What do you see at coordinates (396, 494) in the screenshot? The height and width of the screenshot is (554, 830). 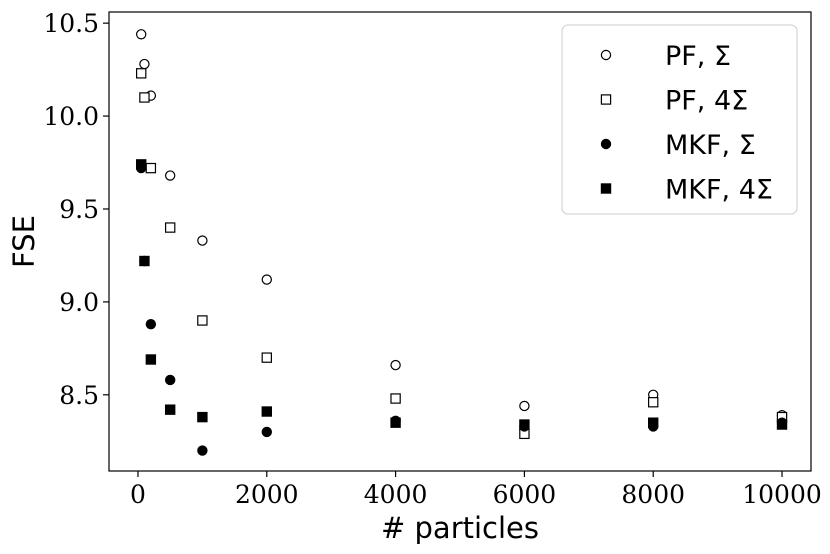 I see `x-tick-label: 4000` at bounding box center [396, 494].